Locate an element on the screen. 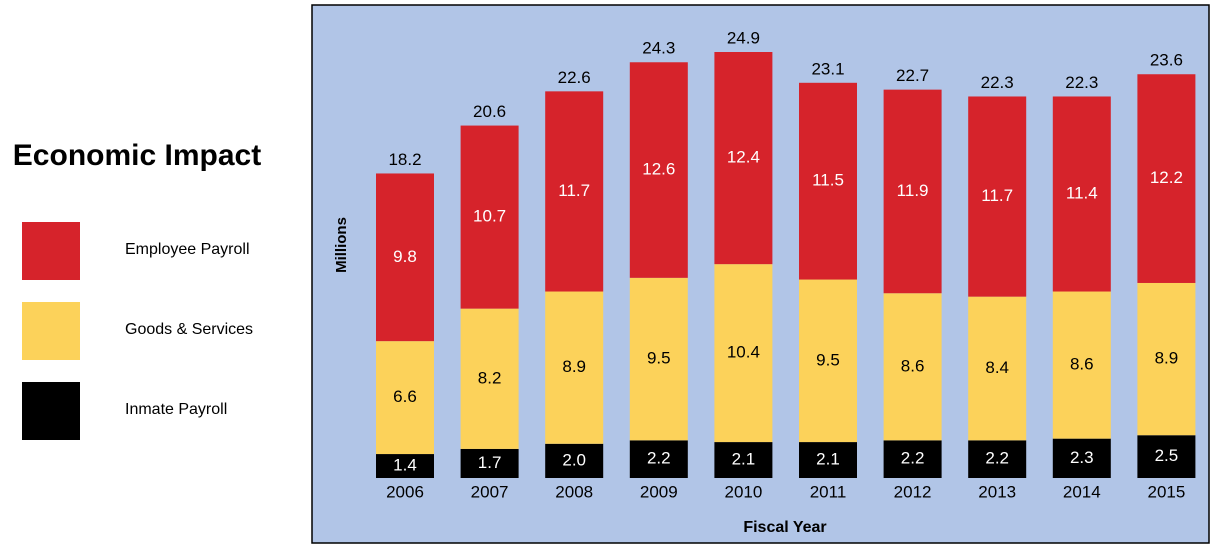 The height and width of the screenshot is (548, 1212). chart-title: Economic Impact is located at coordinates (137, 155).